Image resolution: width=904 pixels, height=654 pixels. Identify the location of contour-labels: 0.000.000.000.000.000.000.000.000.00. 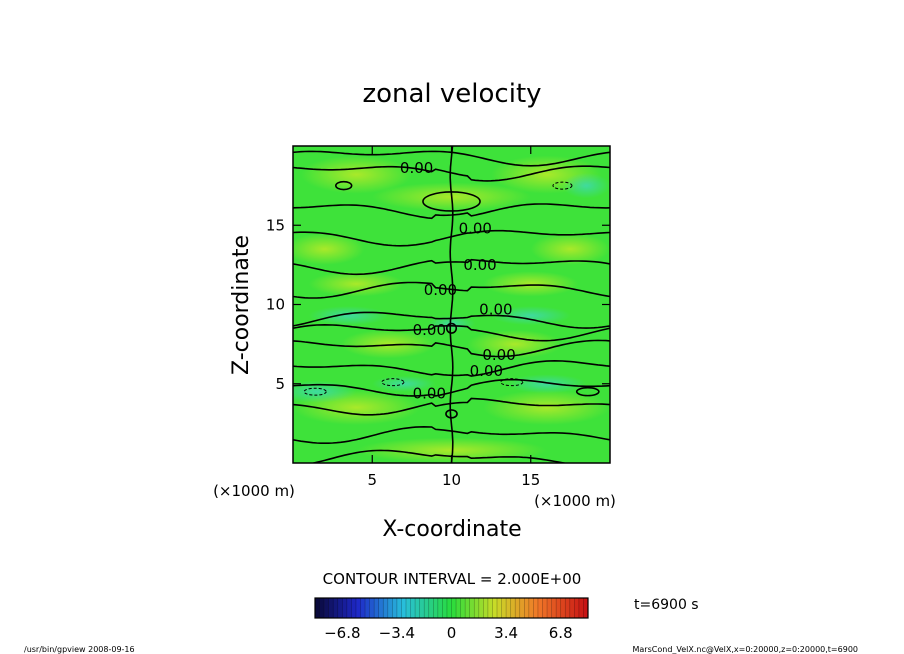
(458, 280).